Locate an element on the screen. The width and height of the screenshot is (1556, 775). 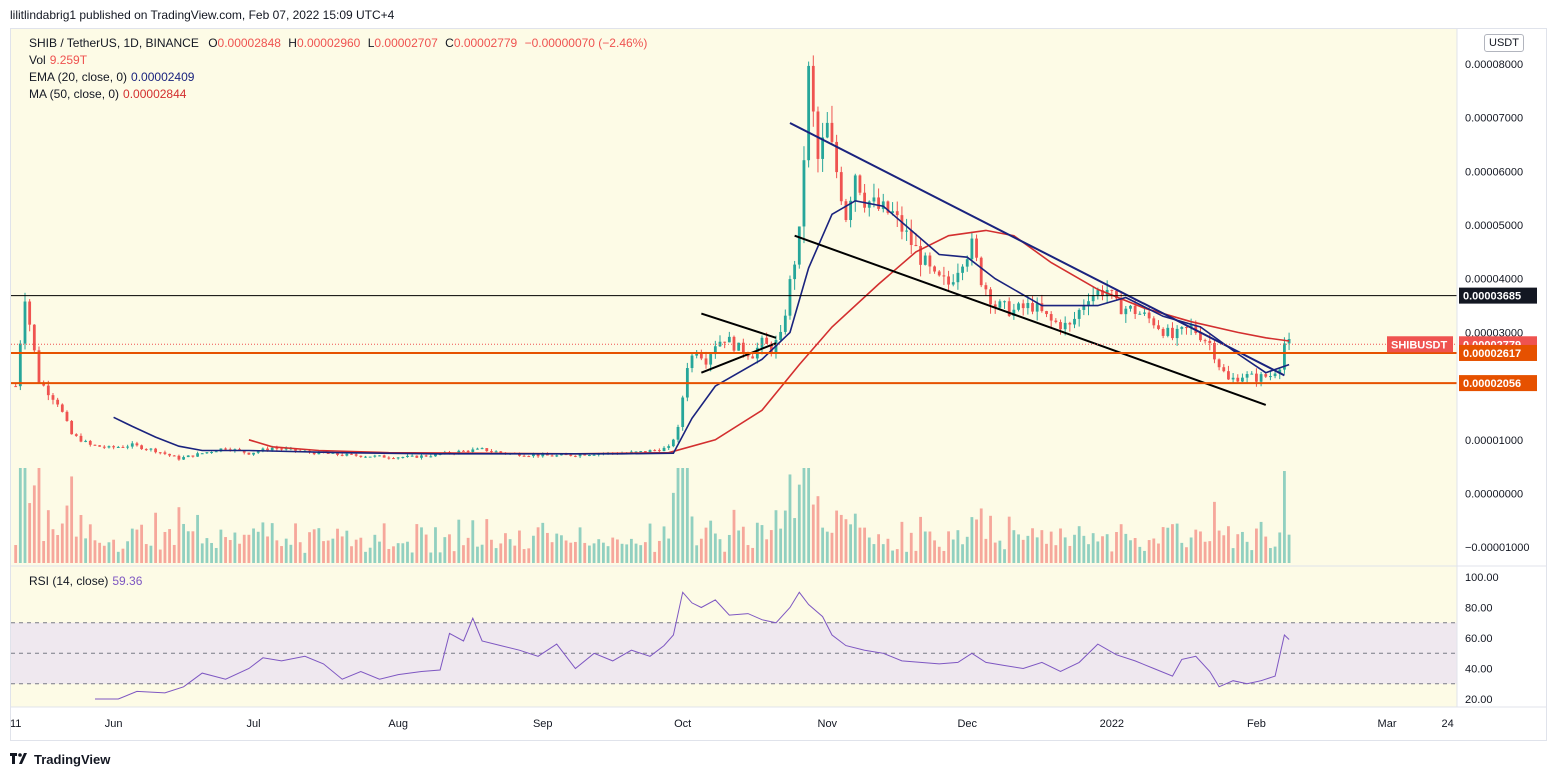
x-tick-label: Feb is located at coordinates (1256, 724).